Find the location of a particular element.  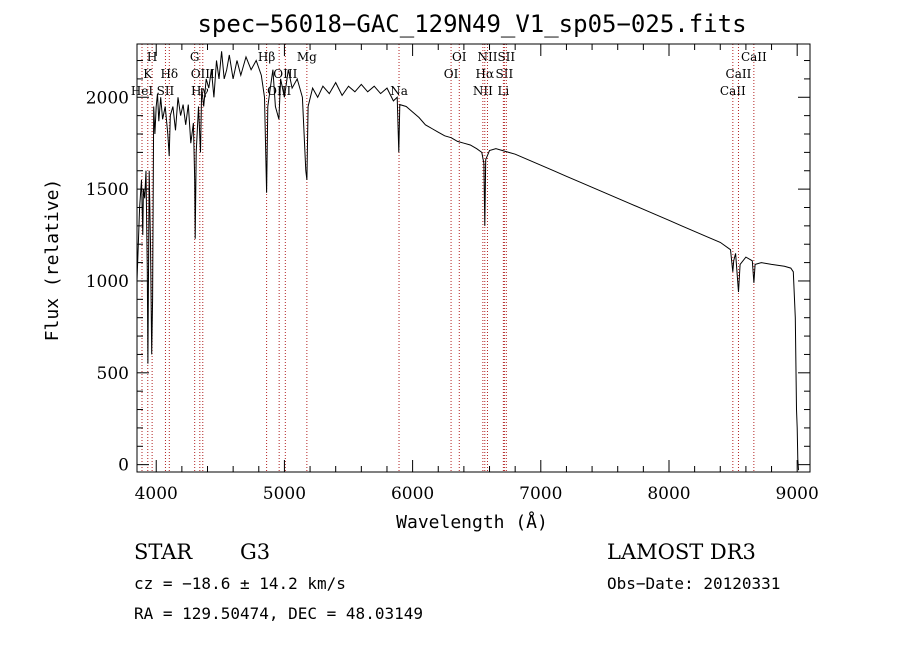

redshift-readout: cz = −18.6 ± 14.2 km/s is located at coordinates (240, 583).